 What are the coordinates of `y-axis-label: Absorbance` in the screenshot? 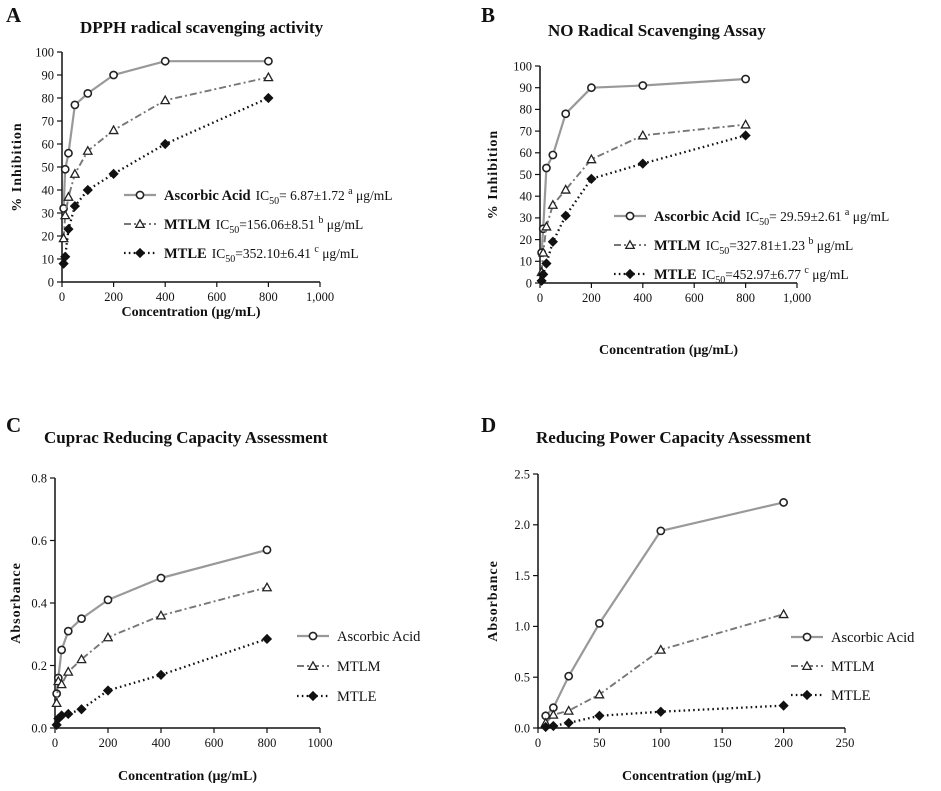 It's located at (16, 603).